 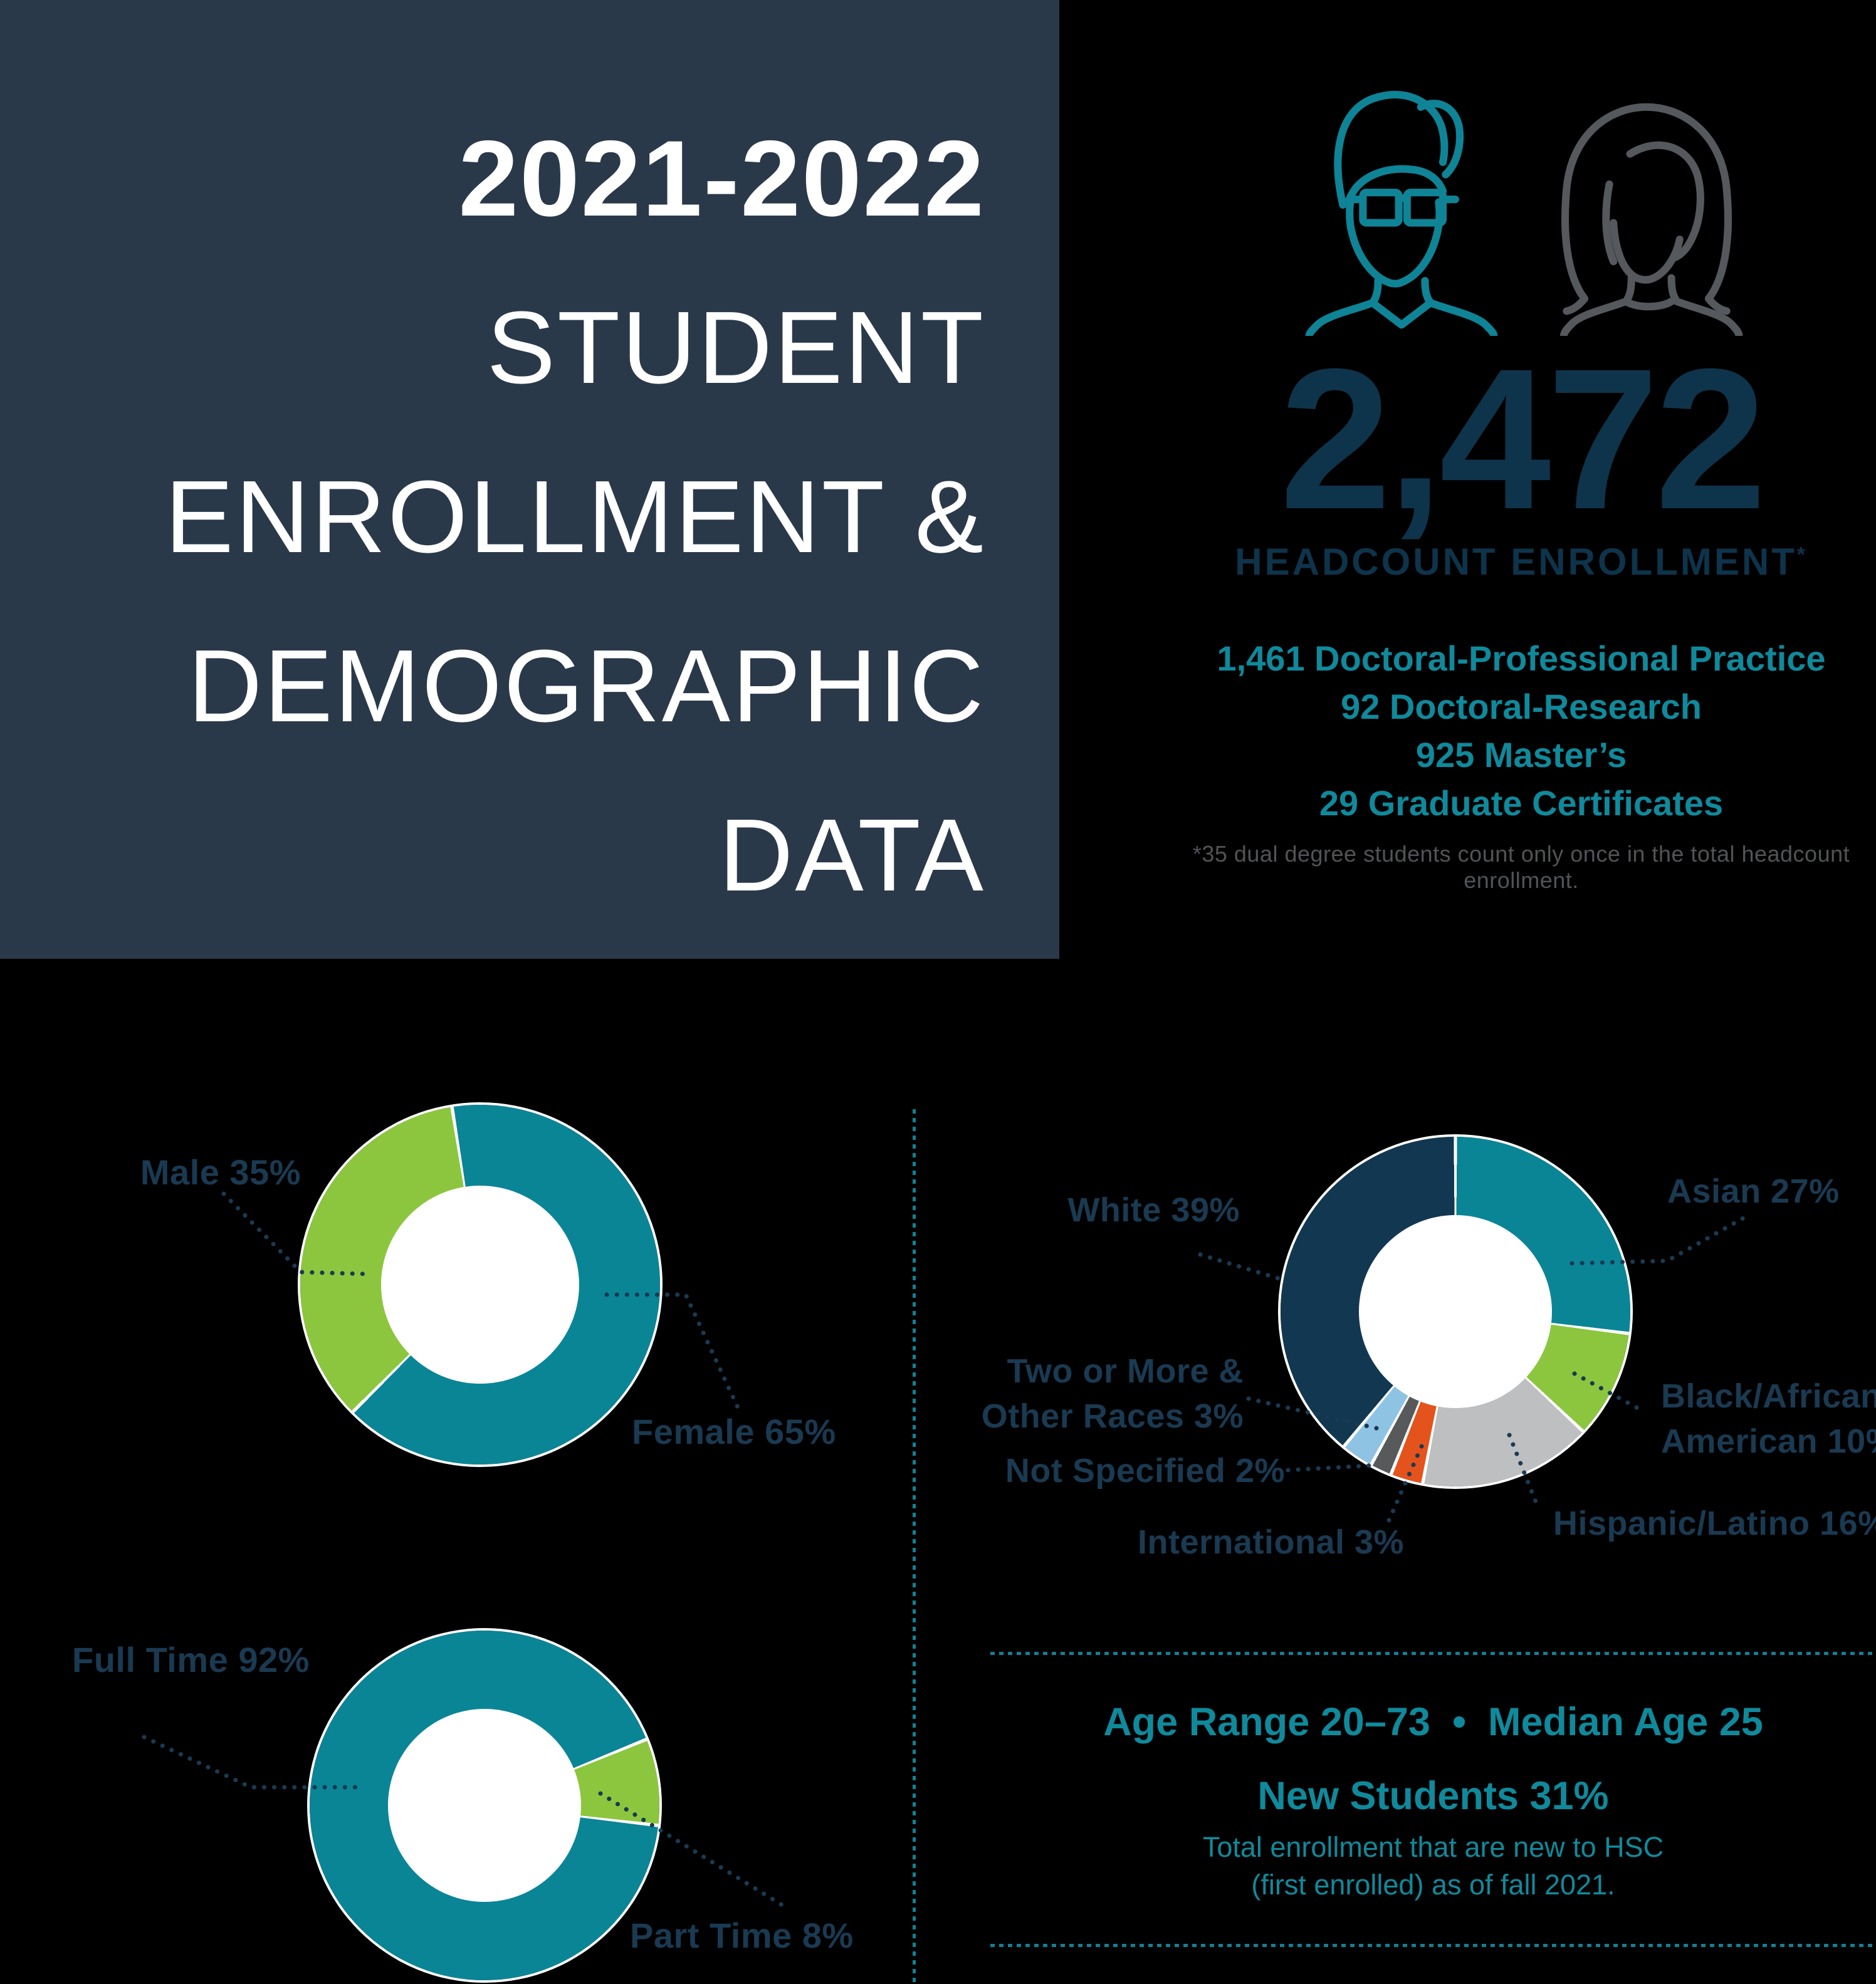 I want to click on two-or-more-line2: Other Races 3%, so click(x=1112, y=1416).